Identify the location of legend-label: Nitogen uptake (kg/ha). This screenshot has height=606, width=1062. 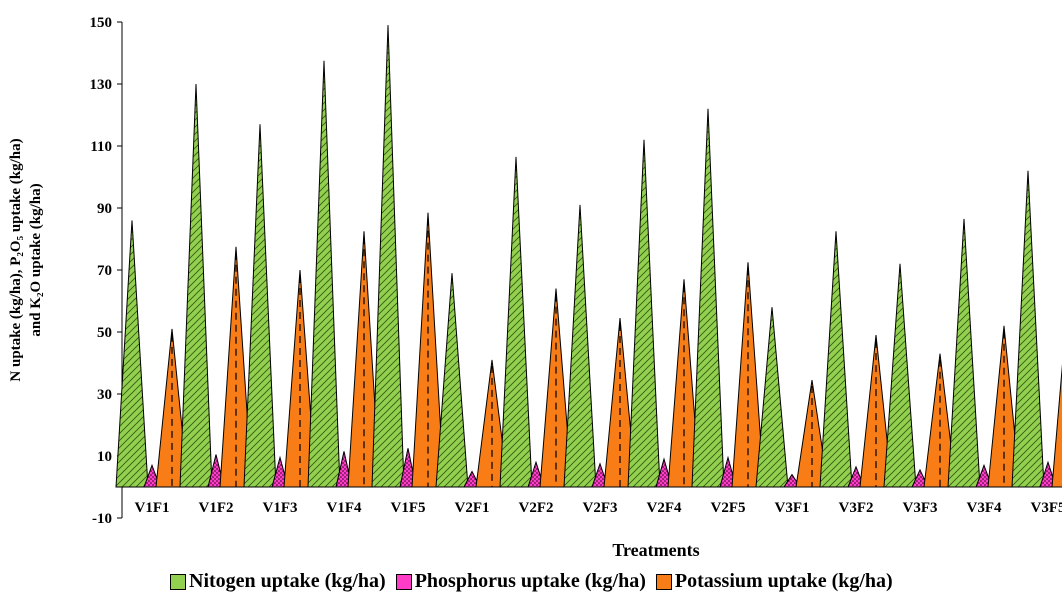
(287, 581).